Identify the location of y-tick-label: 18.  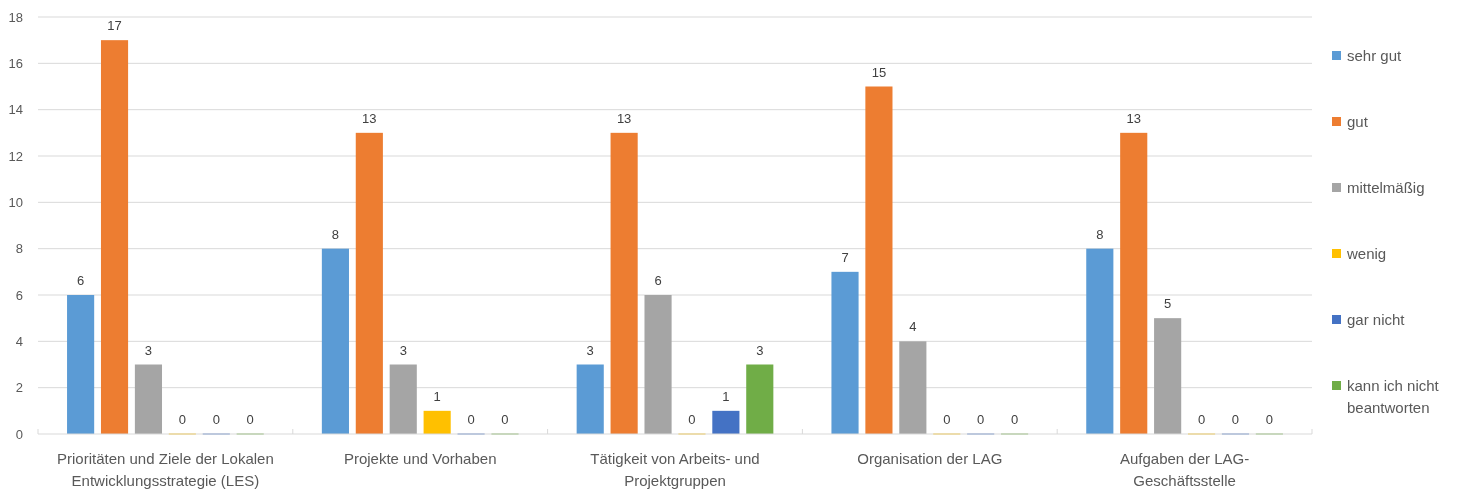
(15, 17).